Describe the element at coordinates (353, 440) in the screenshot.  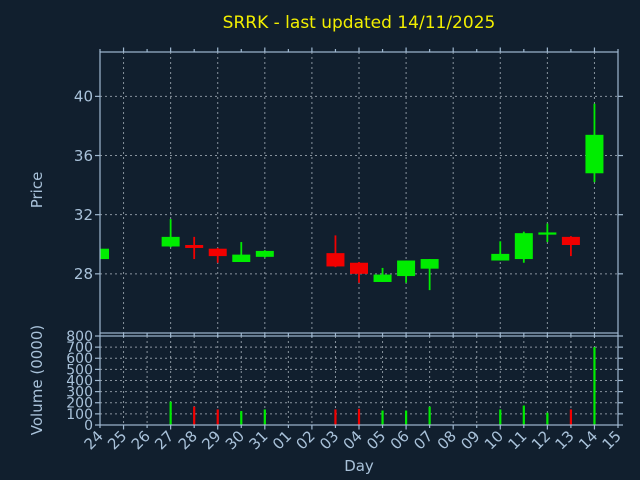
I see `day-tick-label: 04` at that location.